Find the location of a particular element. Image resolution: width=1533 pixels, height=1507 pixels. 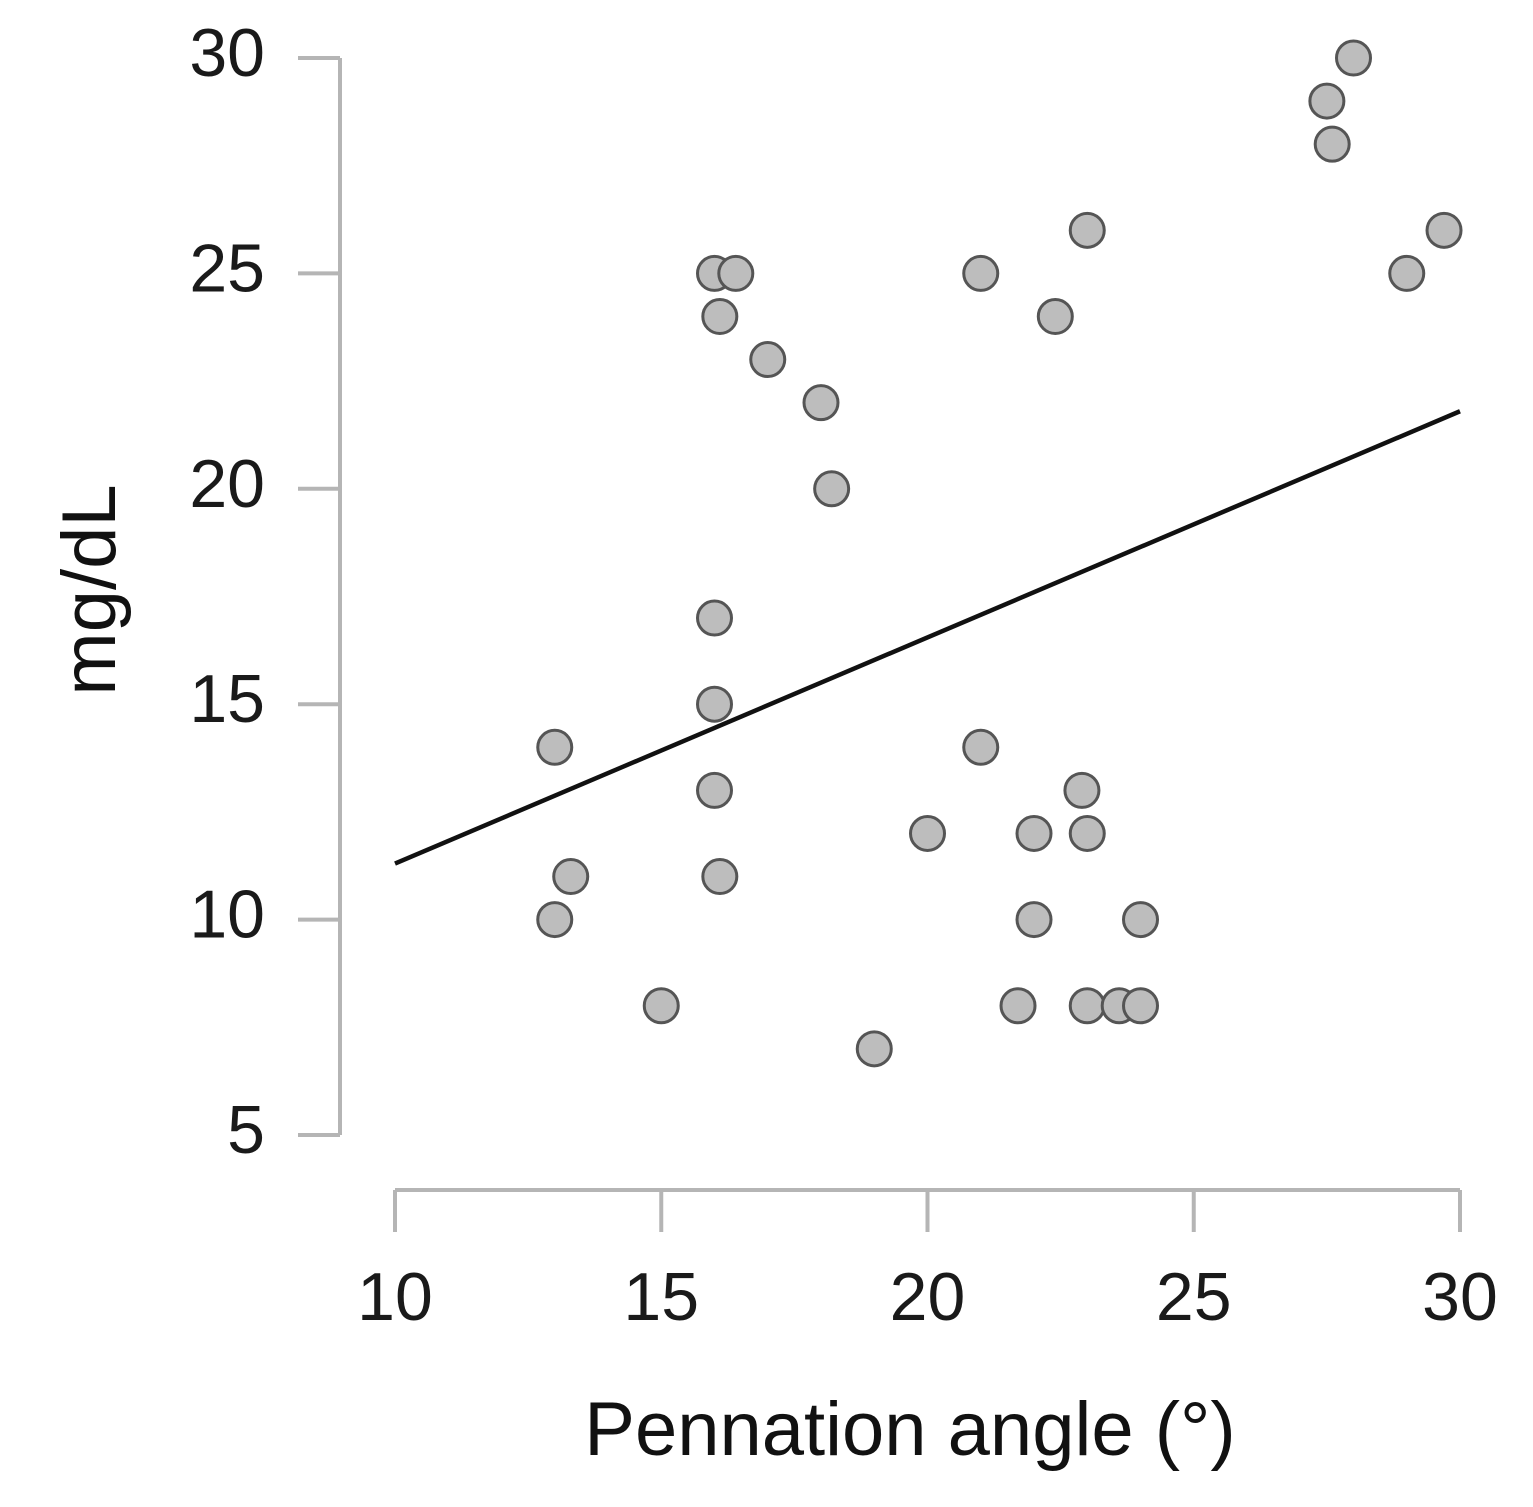

x-axis: 10 15 20 25 30 is located at coordinates (927, 1261).